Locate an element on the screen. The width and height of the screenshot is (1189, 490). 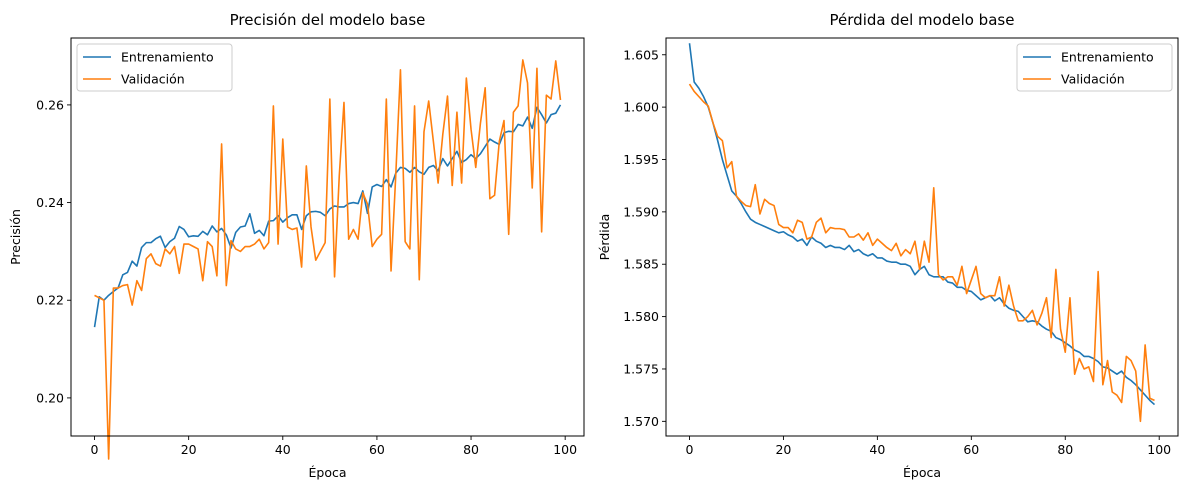
chart-title: Precisión del modelo base is located at coordinates (328, 20).